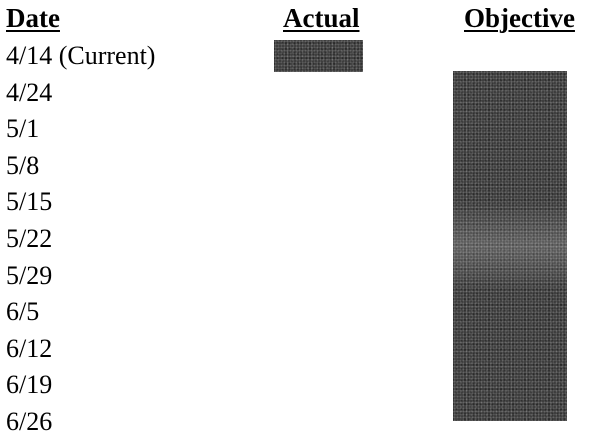  I want to click on date-column-header: Date, so click(33, 18).